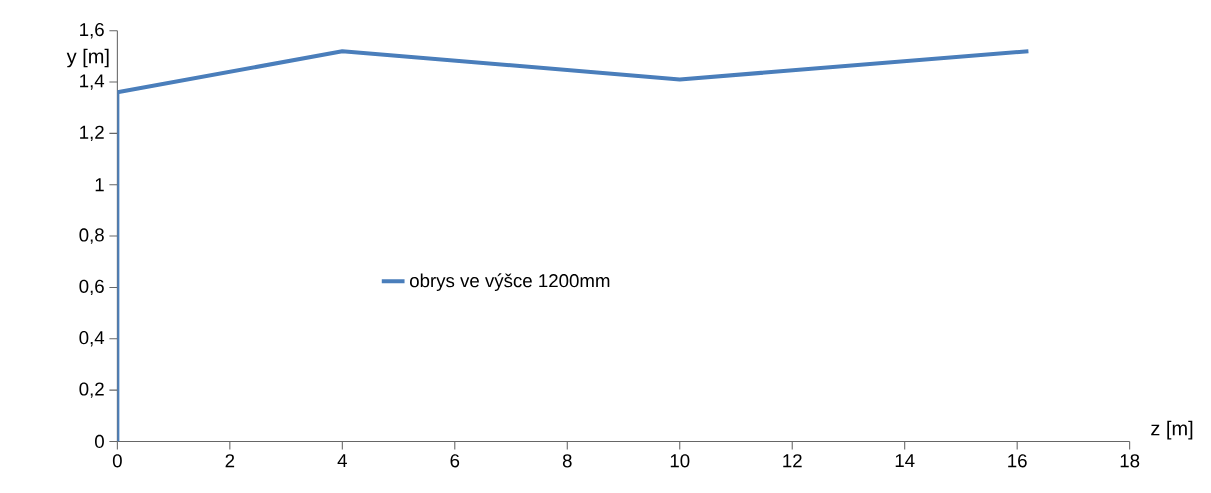 This screenshot has width=1211, height=493. I want to click on y-axis-title: y [m], so click(87, 58).